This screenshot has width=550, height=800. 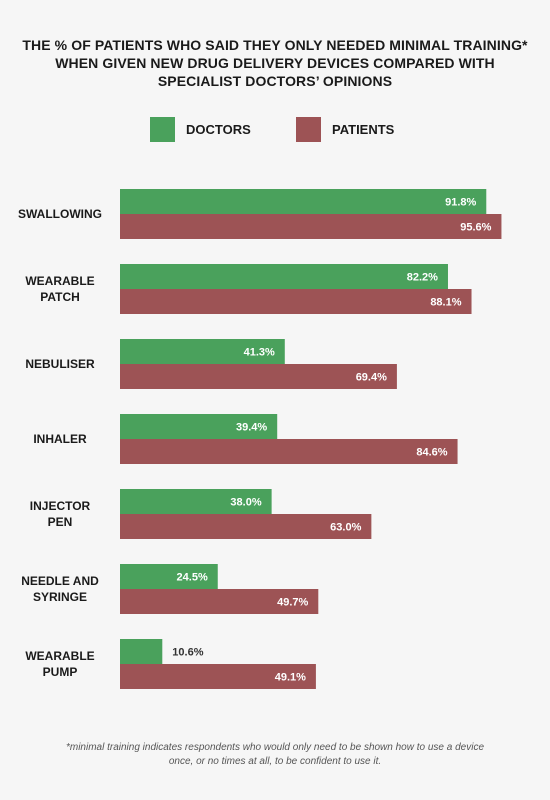 What do you see at coordinates (290, 678) in the screenshot?
I see `data-label: 49.1%` at bounding box center [290, 678].